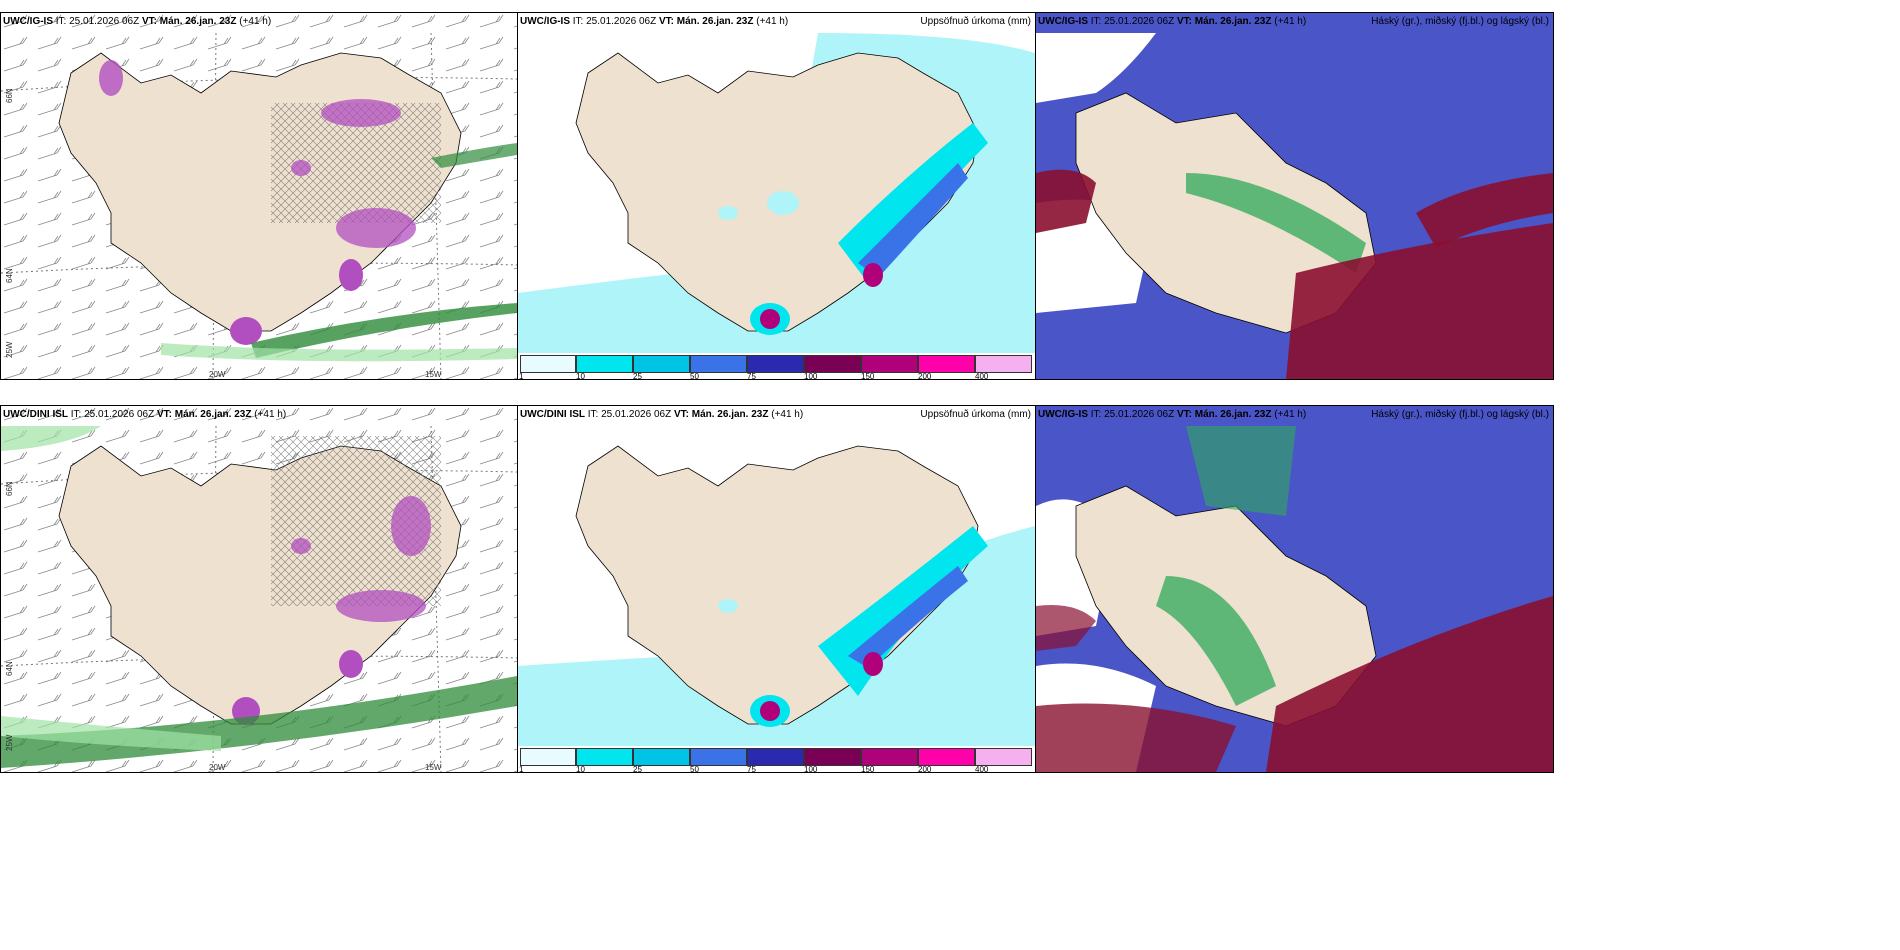 This screenshot has width=1900, height=950. I want to click on map-wind-barbs-top, so click(259, 196).